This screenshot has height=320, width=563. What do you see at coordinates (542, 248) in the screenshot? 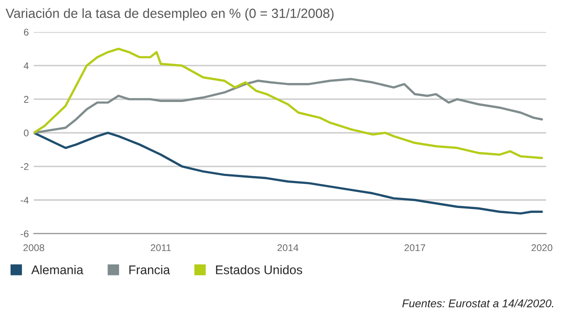
I see `x-tick-label: 2020` at bounding box center [542, 248].